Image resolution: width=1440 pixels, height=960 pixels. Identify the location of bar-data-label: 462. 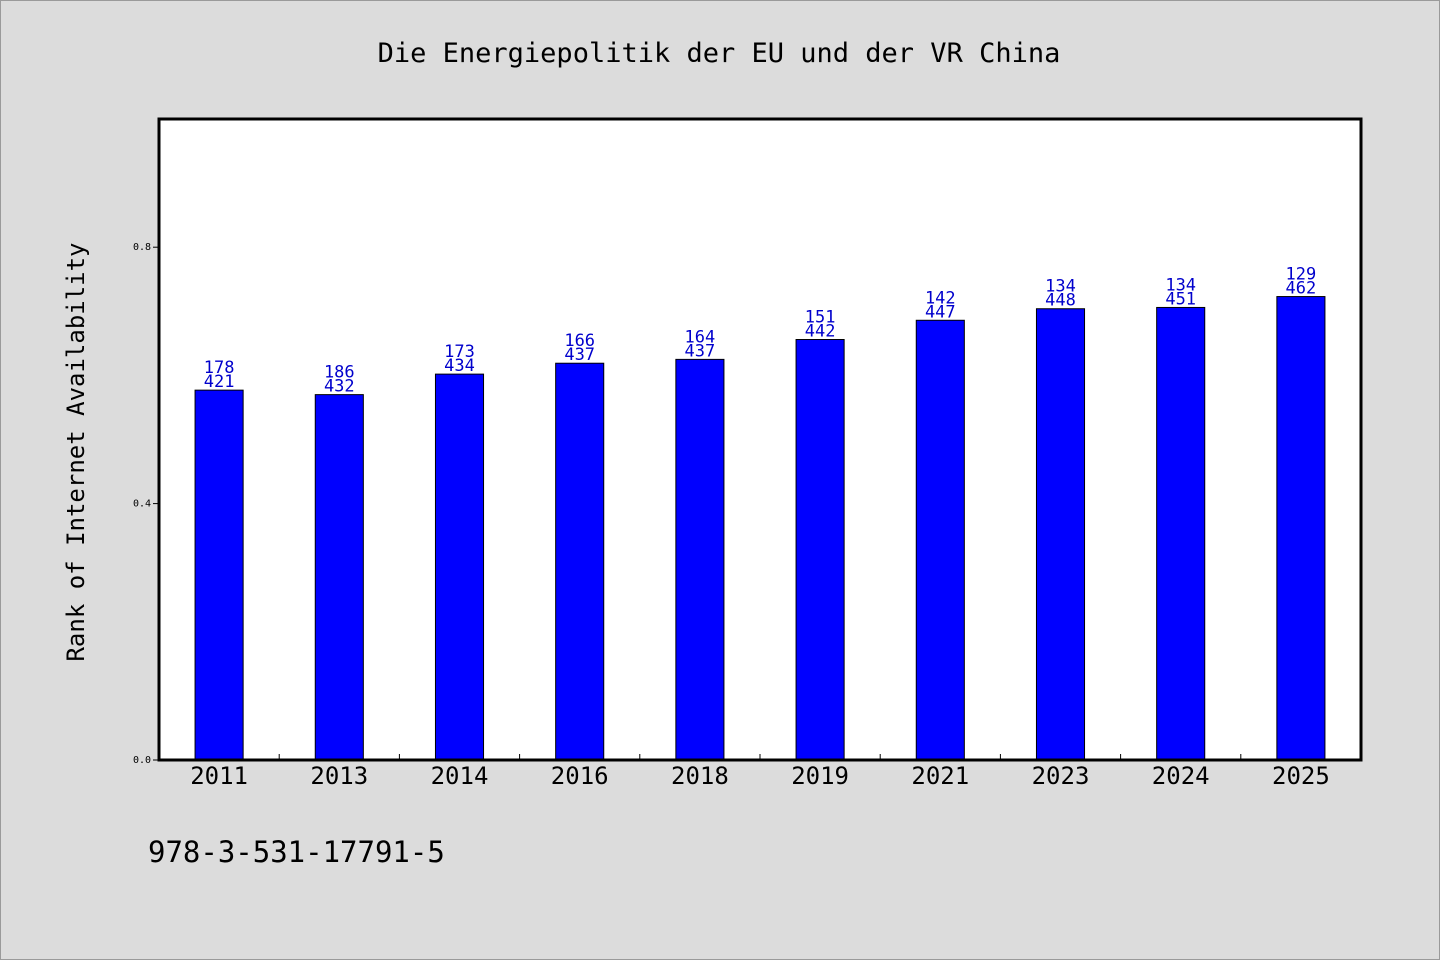
(1301, 289).